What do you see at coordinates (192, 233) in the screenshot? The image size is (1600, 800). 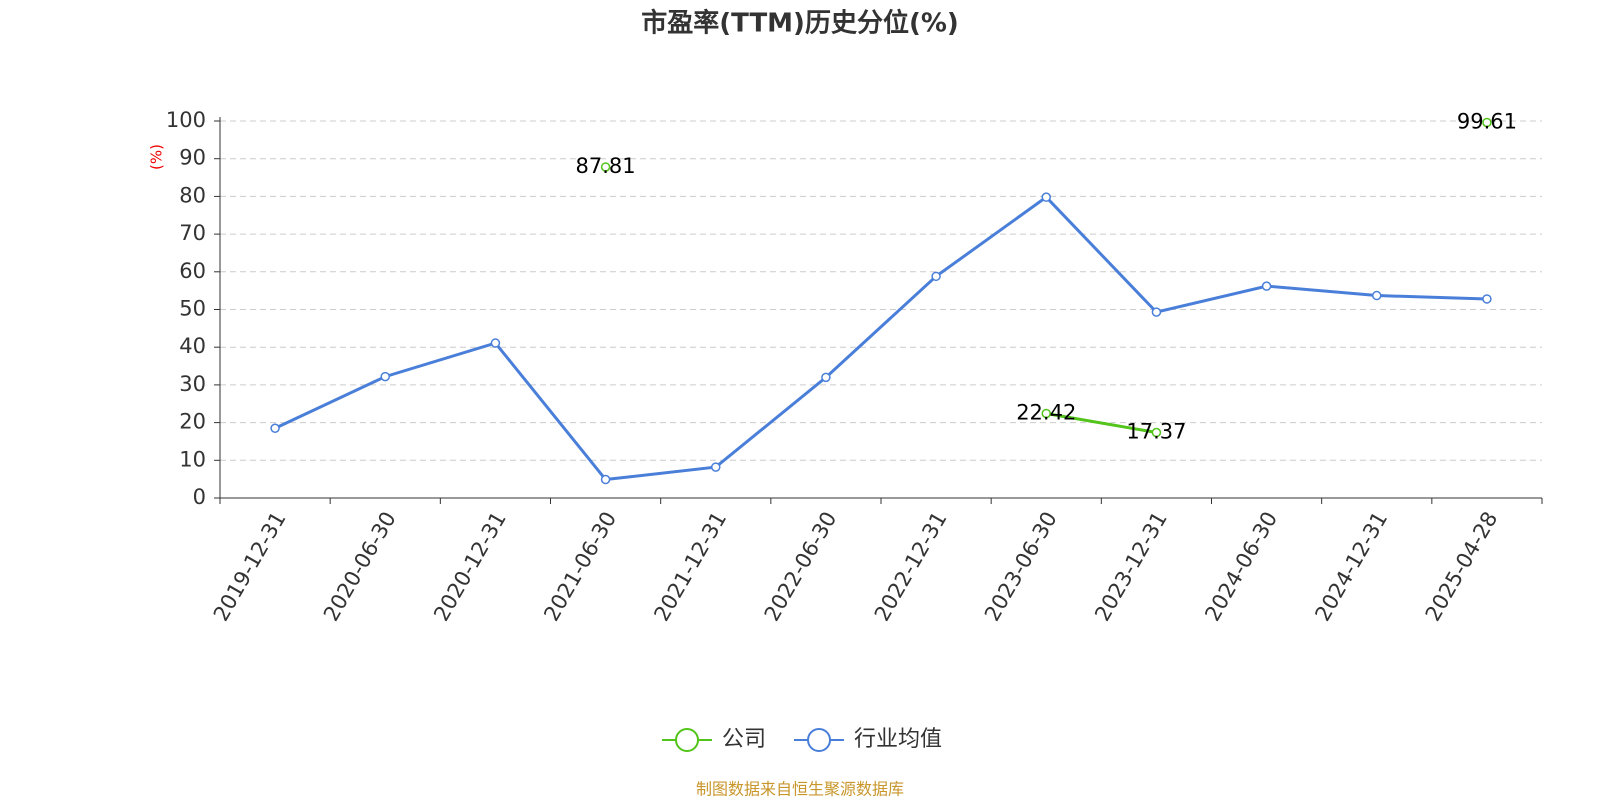 I see `y-tick-label: 70` at bounding box center [192, 233].